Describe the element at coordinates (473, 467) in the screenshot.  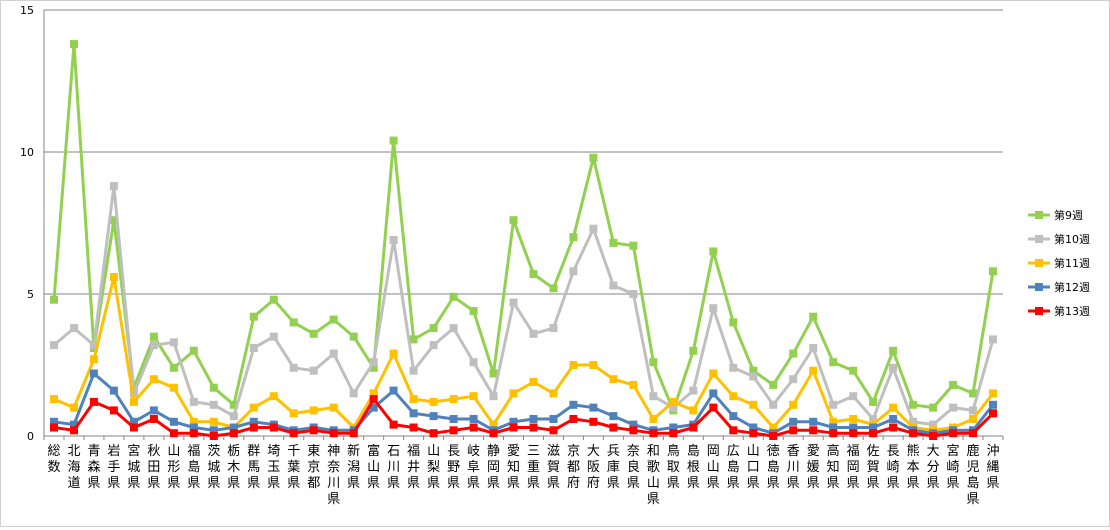
I see `x-tick-label: 岐阜県` at that location.